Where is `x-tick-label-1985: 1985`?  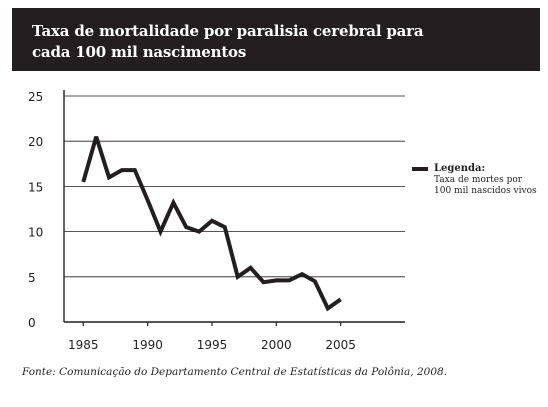
x-tick-label-1985: 1985 is located at coordinates (83, 345).